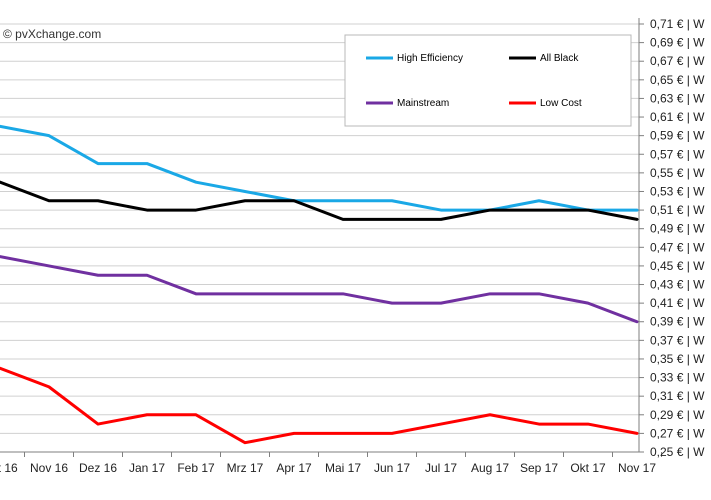  Describe the element at coordinates (539, 468) in the screenshot. I see `x-tick-label: Sep 17` at that location.